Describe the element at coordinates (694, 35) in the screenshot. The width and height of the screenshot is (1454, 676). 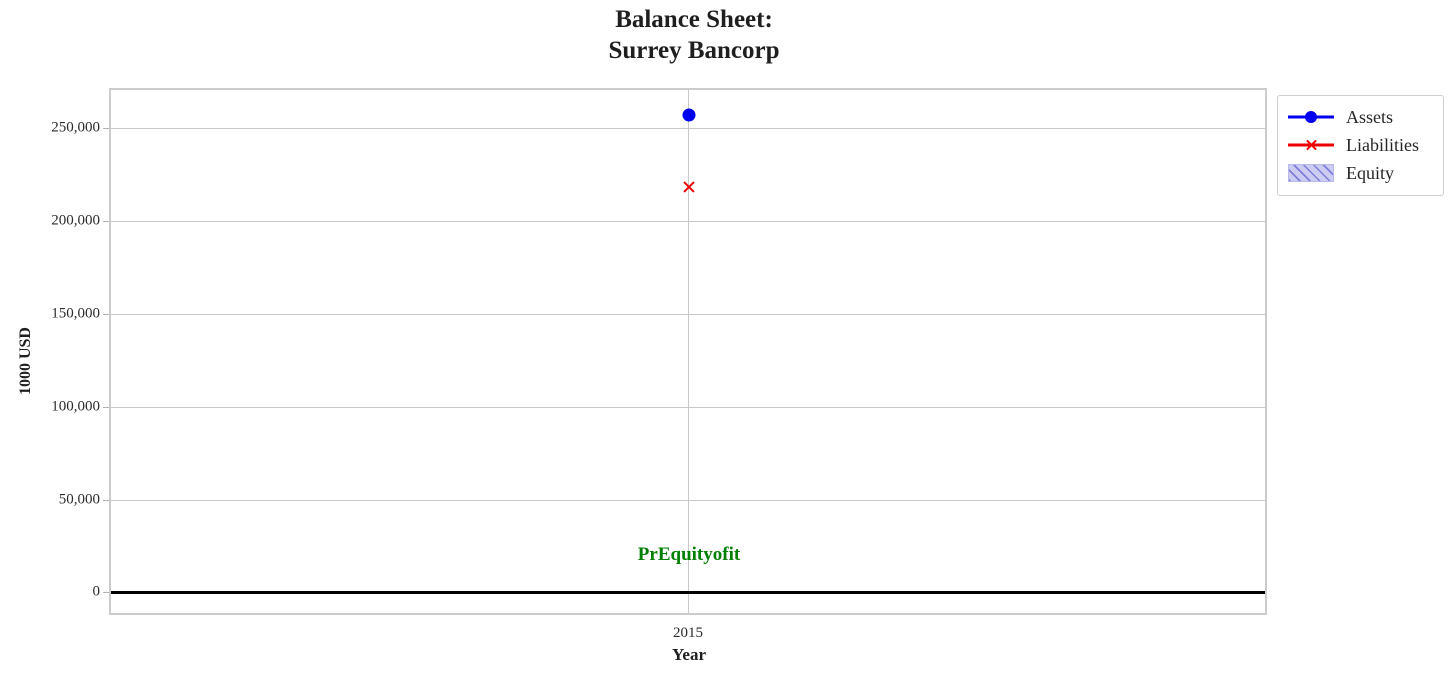
I see `chart-title: Balance Sheet: Surrey Bancorp` at that location.